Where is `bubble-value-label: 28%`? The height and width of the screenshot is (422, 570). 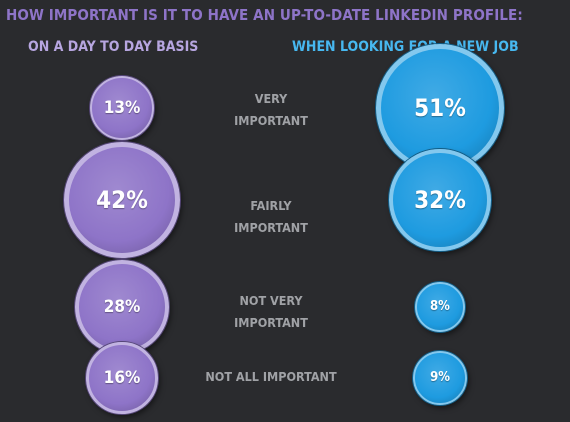
bubble-value-label: 28% is located at coordinates (122, 306).